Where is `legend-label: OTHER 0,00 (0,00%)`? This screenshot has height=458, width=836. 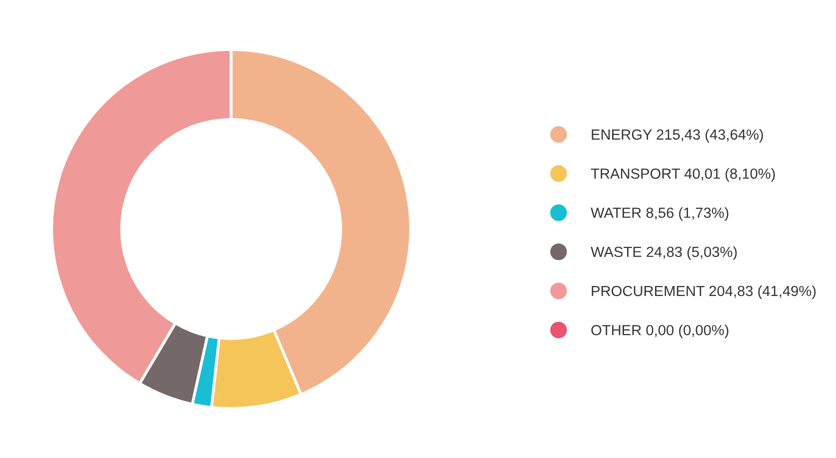 legend-label: OTHER 0,00 (0,00%) is located at coordinates (659, 331).